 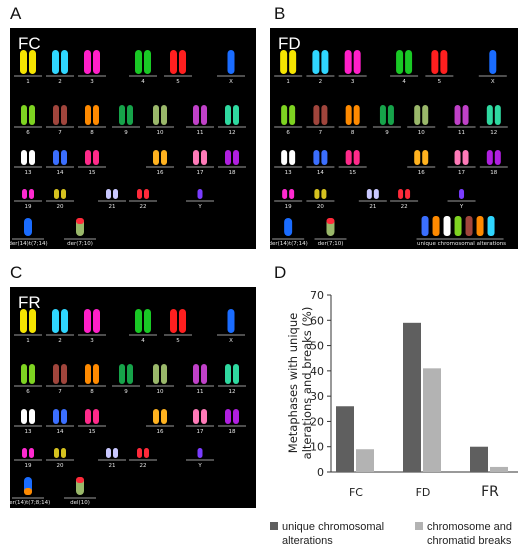 I want to click on chromosome-pair-2: 2, so click(x=320, y=67).